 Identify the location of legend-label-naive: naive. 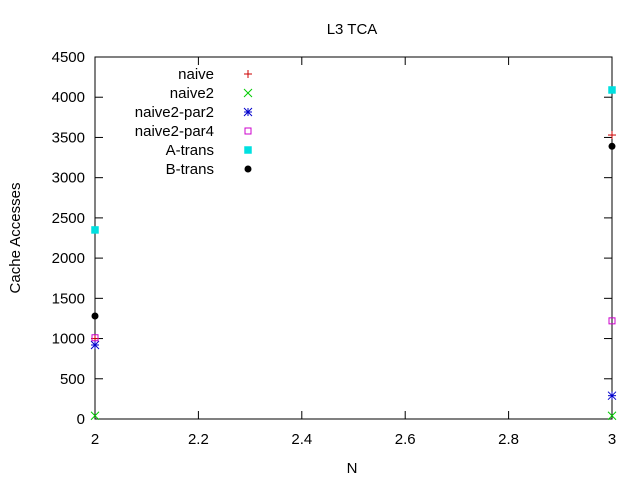
(196, 74).